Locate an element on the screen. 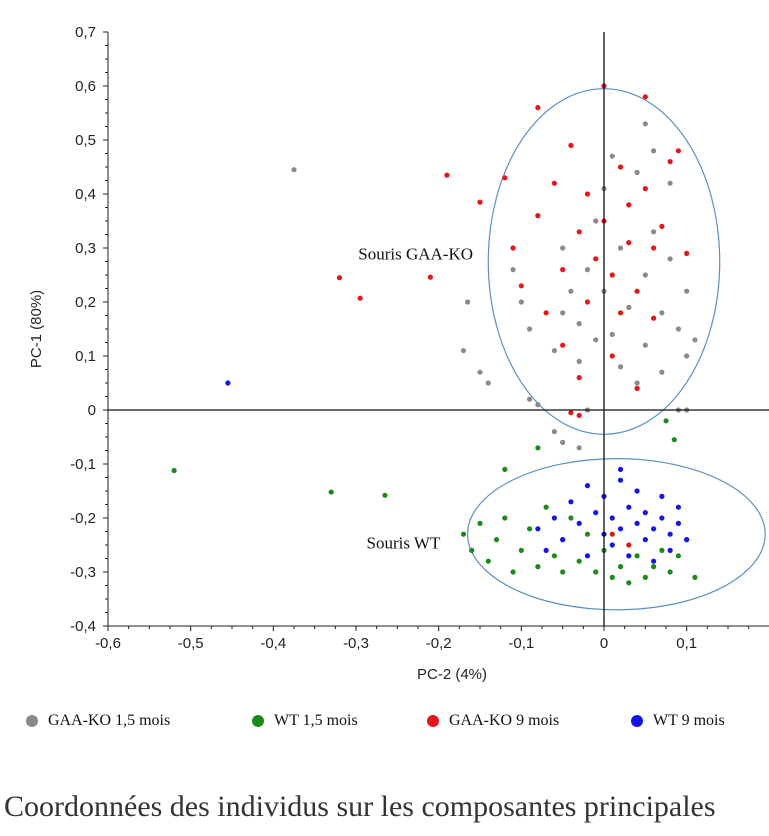 Image resolution: width=769 pixels, height=836 pixels. y-tick-label: 0,7 is located at coordinates (85, 32).